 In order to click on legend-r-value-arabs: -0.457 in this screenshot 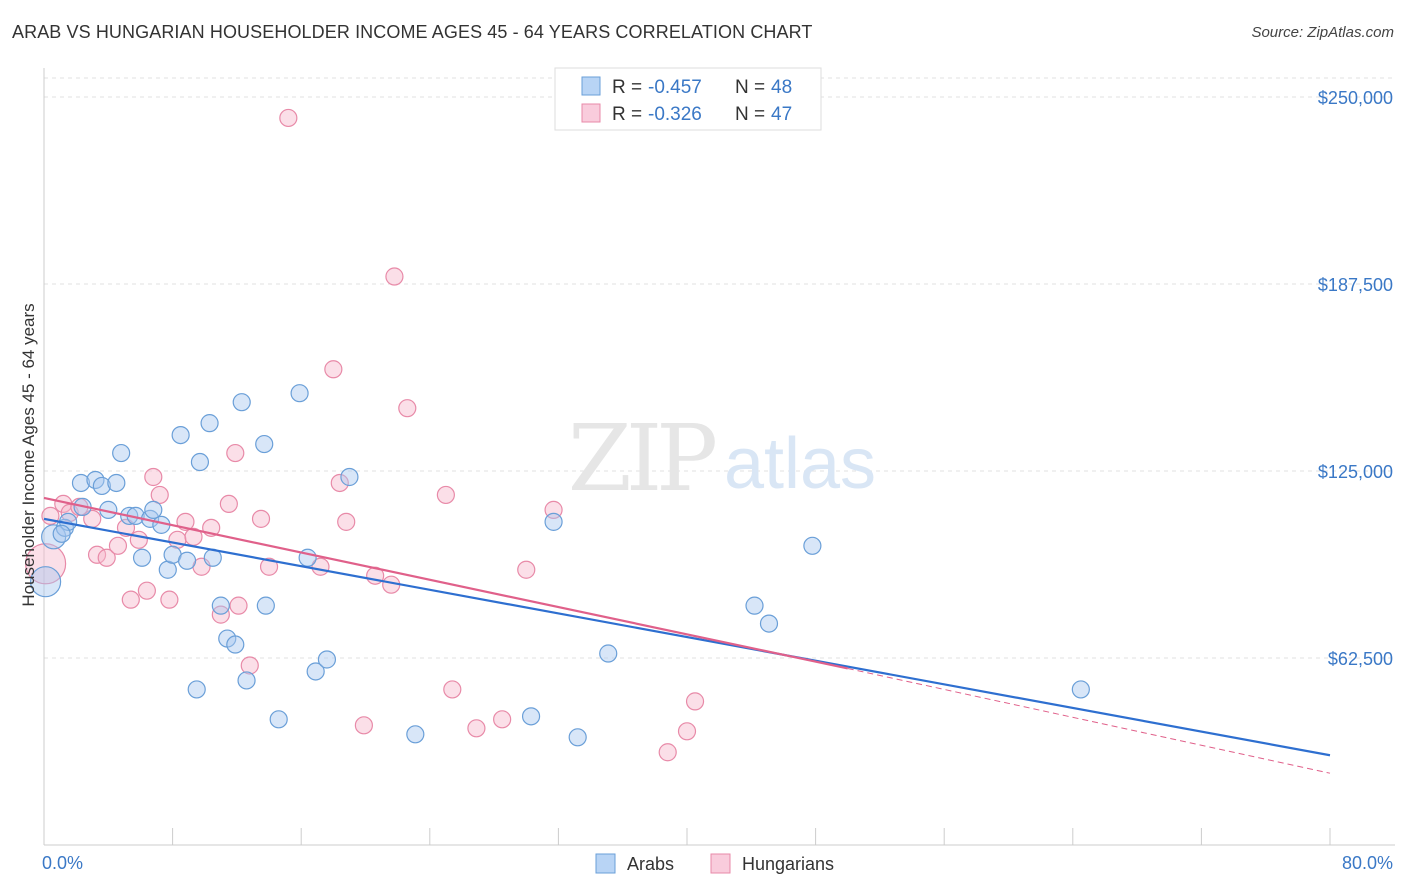, I will do `click(675, 87)`.